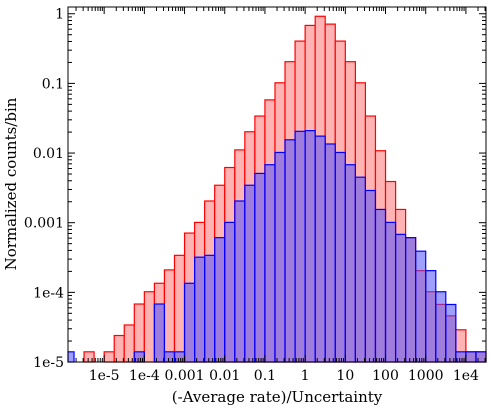 The width and height of the screenshot is (504, 411). Describe the element at coordinates (277, 397) in the screenshot. I see `x-axis-title: (-Average rate)/Uncertainty` at that location.